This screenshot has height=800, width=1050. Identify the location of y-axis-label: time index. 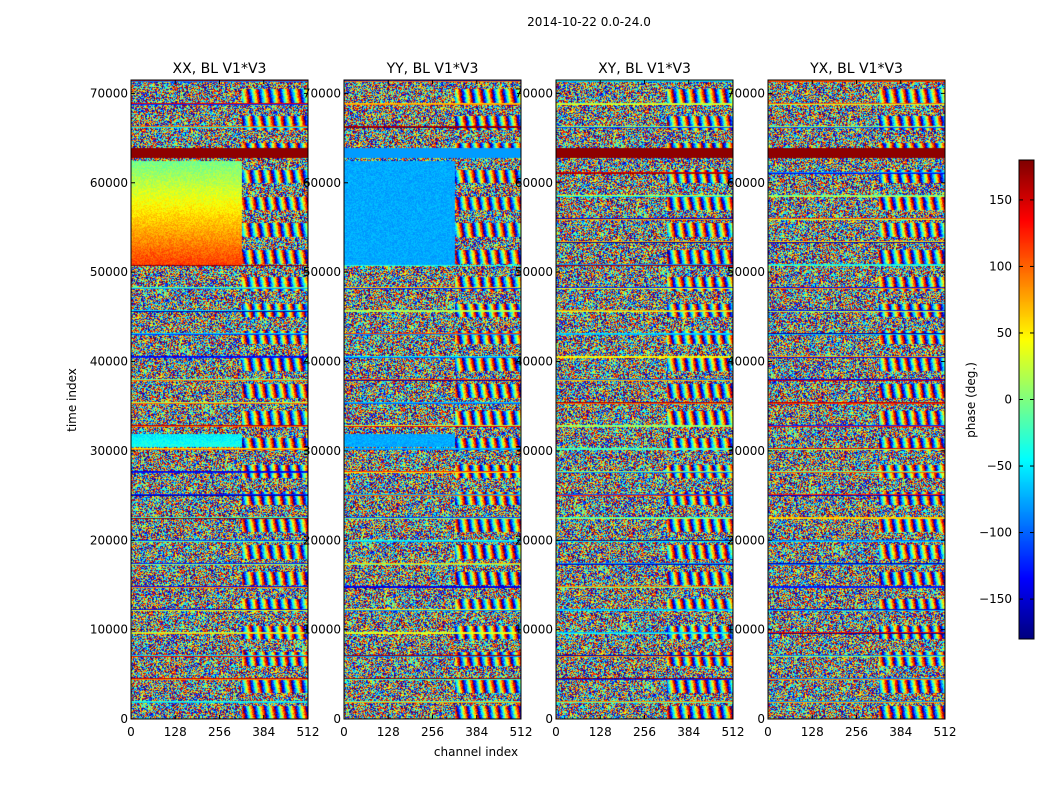
(72, 400).